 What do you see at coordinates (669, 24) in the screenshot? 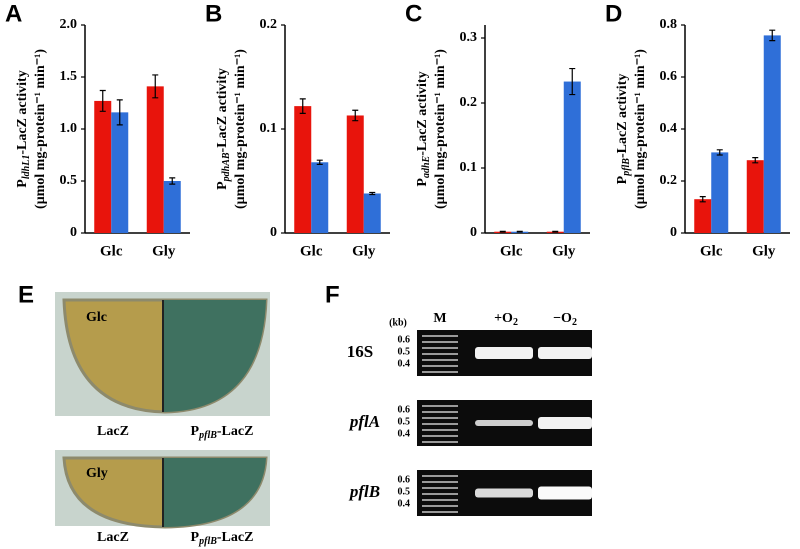
I see `y-tick-label: 0.8` at bounding box center [669, 24].